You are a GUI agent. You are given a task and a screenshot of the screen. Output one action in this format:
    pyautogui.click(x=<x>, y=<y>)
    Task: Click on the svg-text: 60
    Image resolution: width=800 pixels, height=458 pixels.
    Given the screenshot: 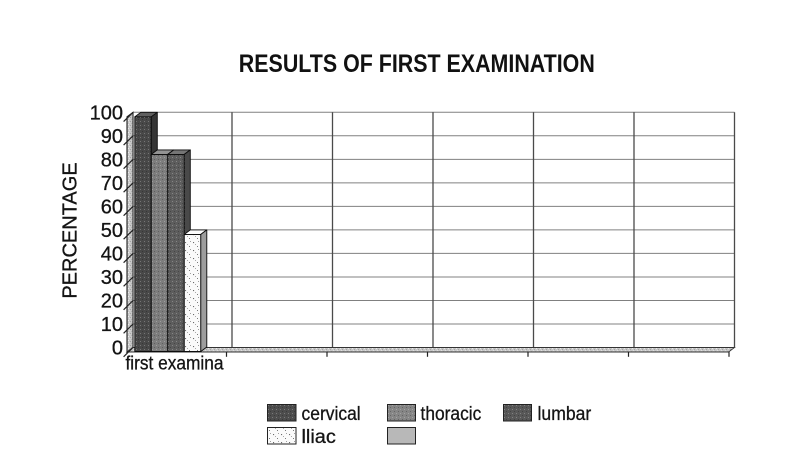 What is the action you would take?
    pyautogui.click(x=112, y=207)
    